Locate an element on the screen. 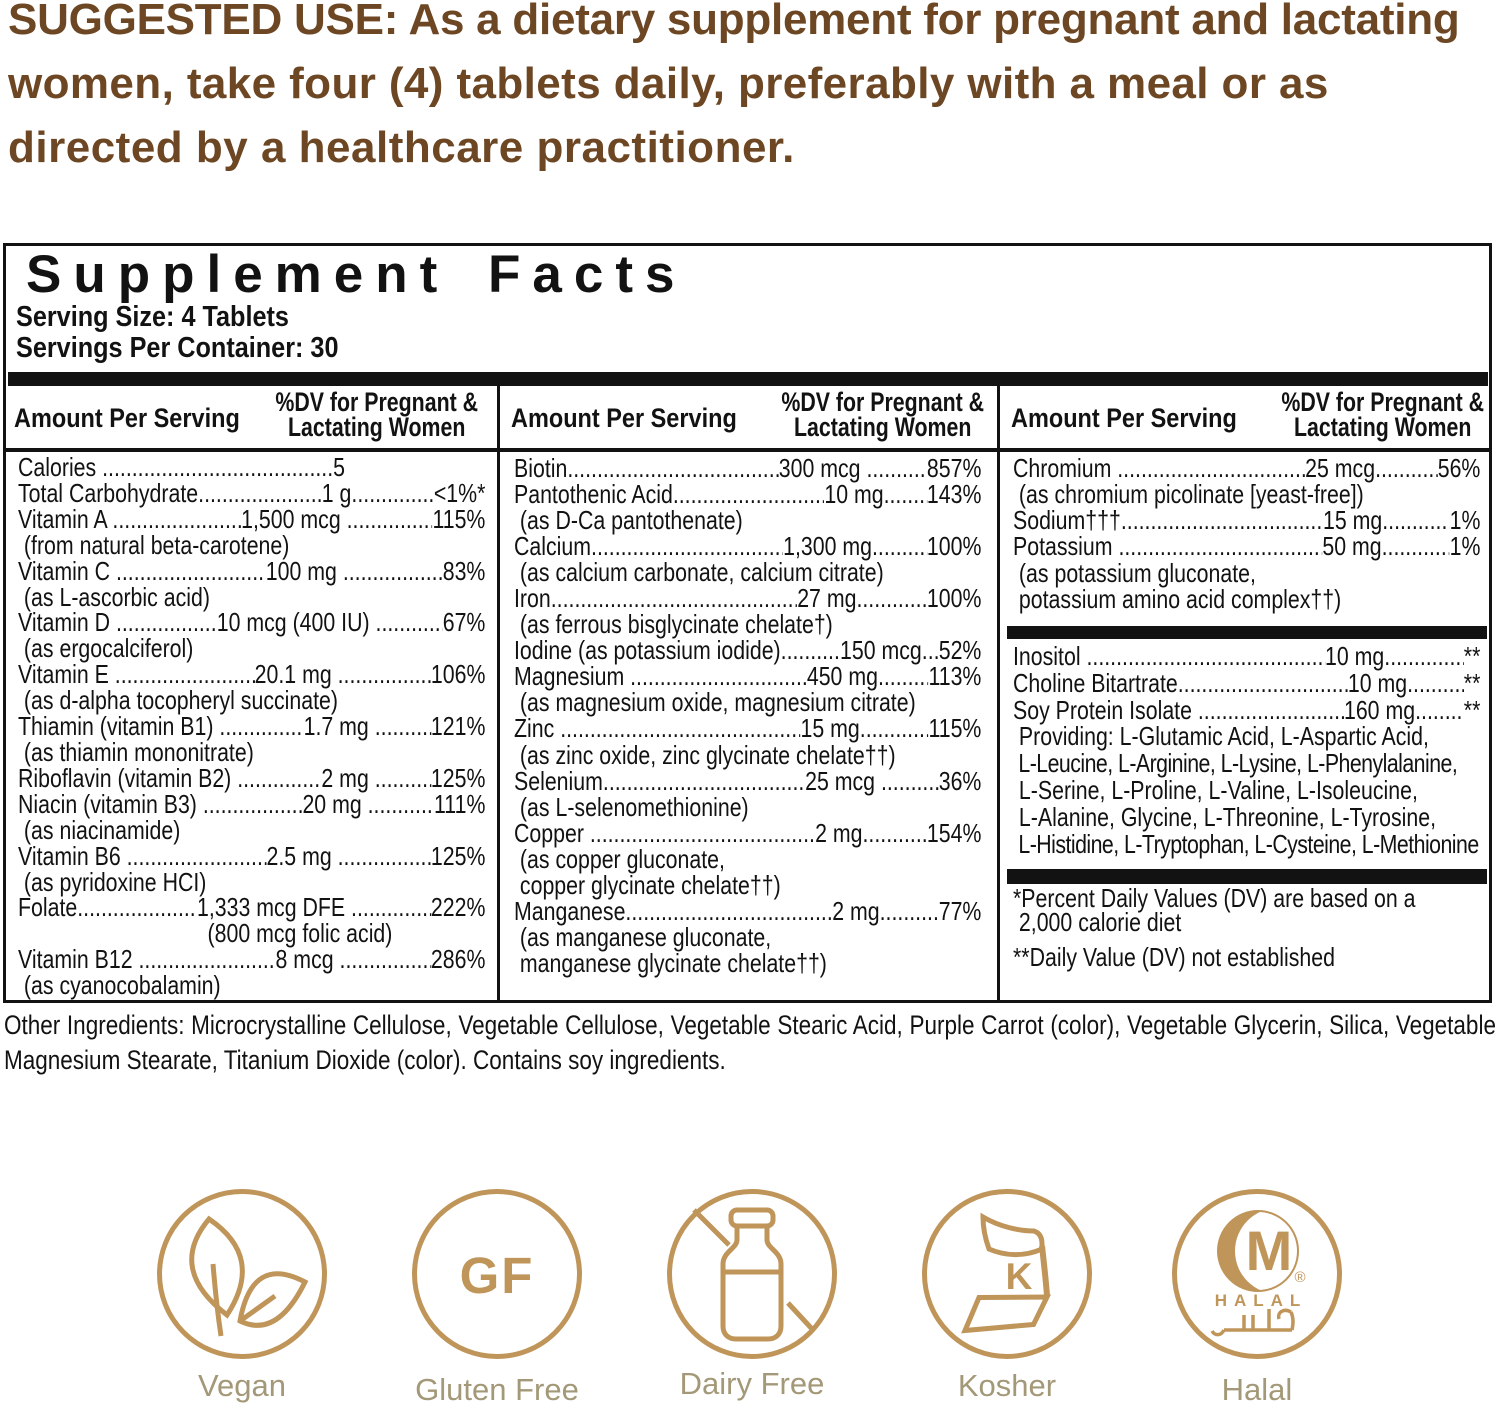 This screenshot has width=1500, height=1408. svg-text: K is located at coordinates (1019, 1276).